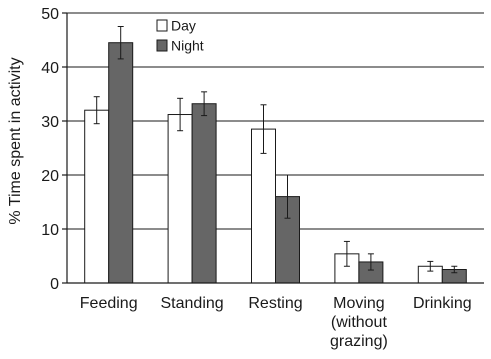 This screenshot has height=359, width=491. Describe the element at coordinates (15, 140) in the screenshot. I see `y-axis-title: % Time spent in activity` at that location.